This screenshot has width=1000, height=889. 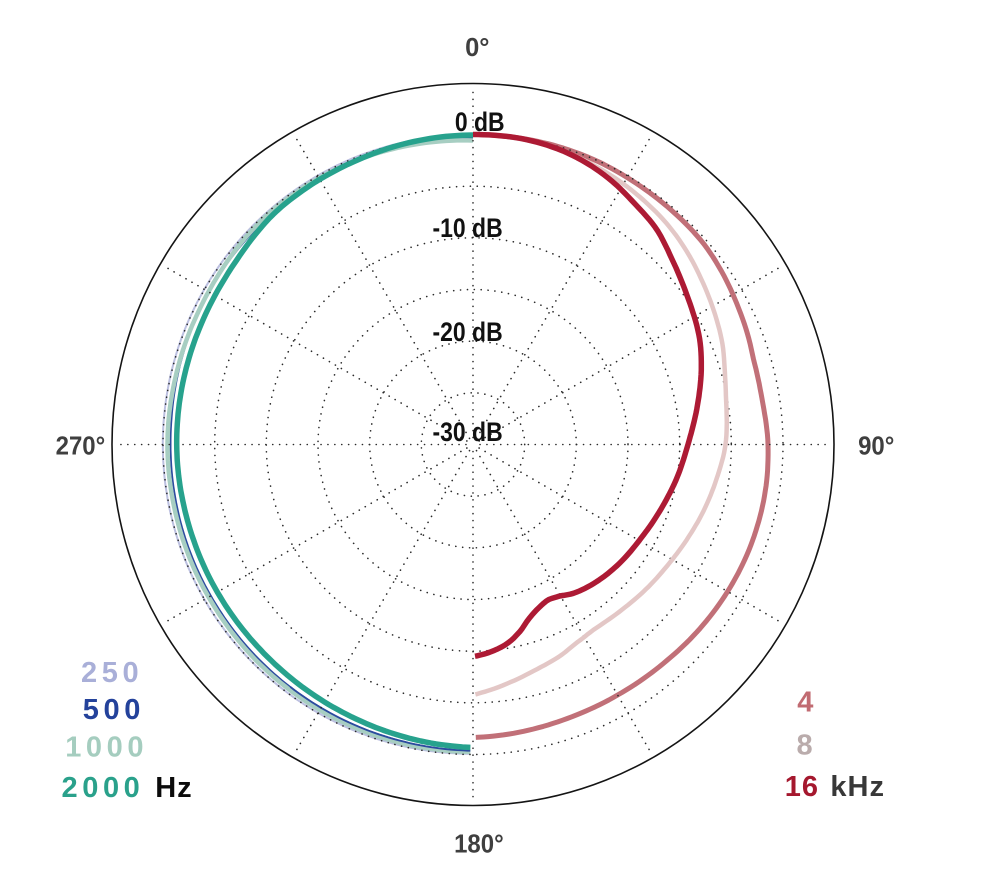 What do you see at coordinates (876, 447) in the screenshot?
I see `svg-text: 90°` at bounding box center [876, 447].